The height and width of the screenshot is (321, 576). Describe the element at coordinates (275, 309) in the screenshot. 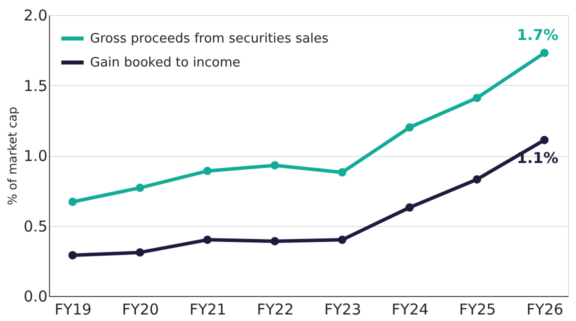

I see `x-tick-label: FY22` at that location.